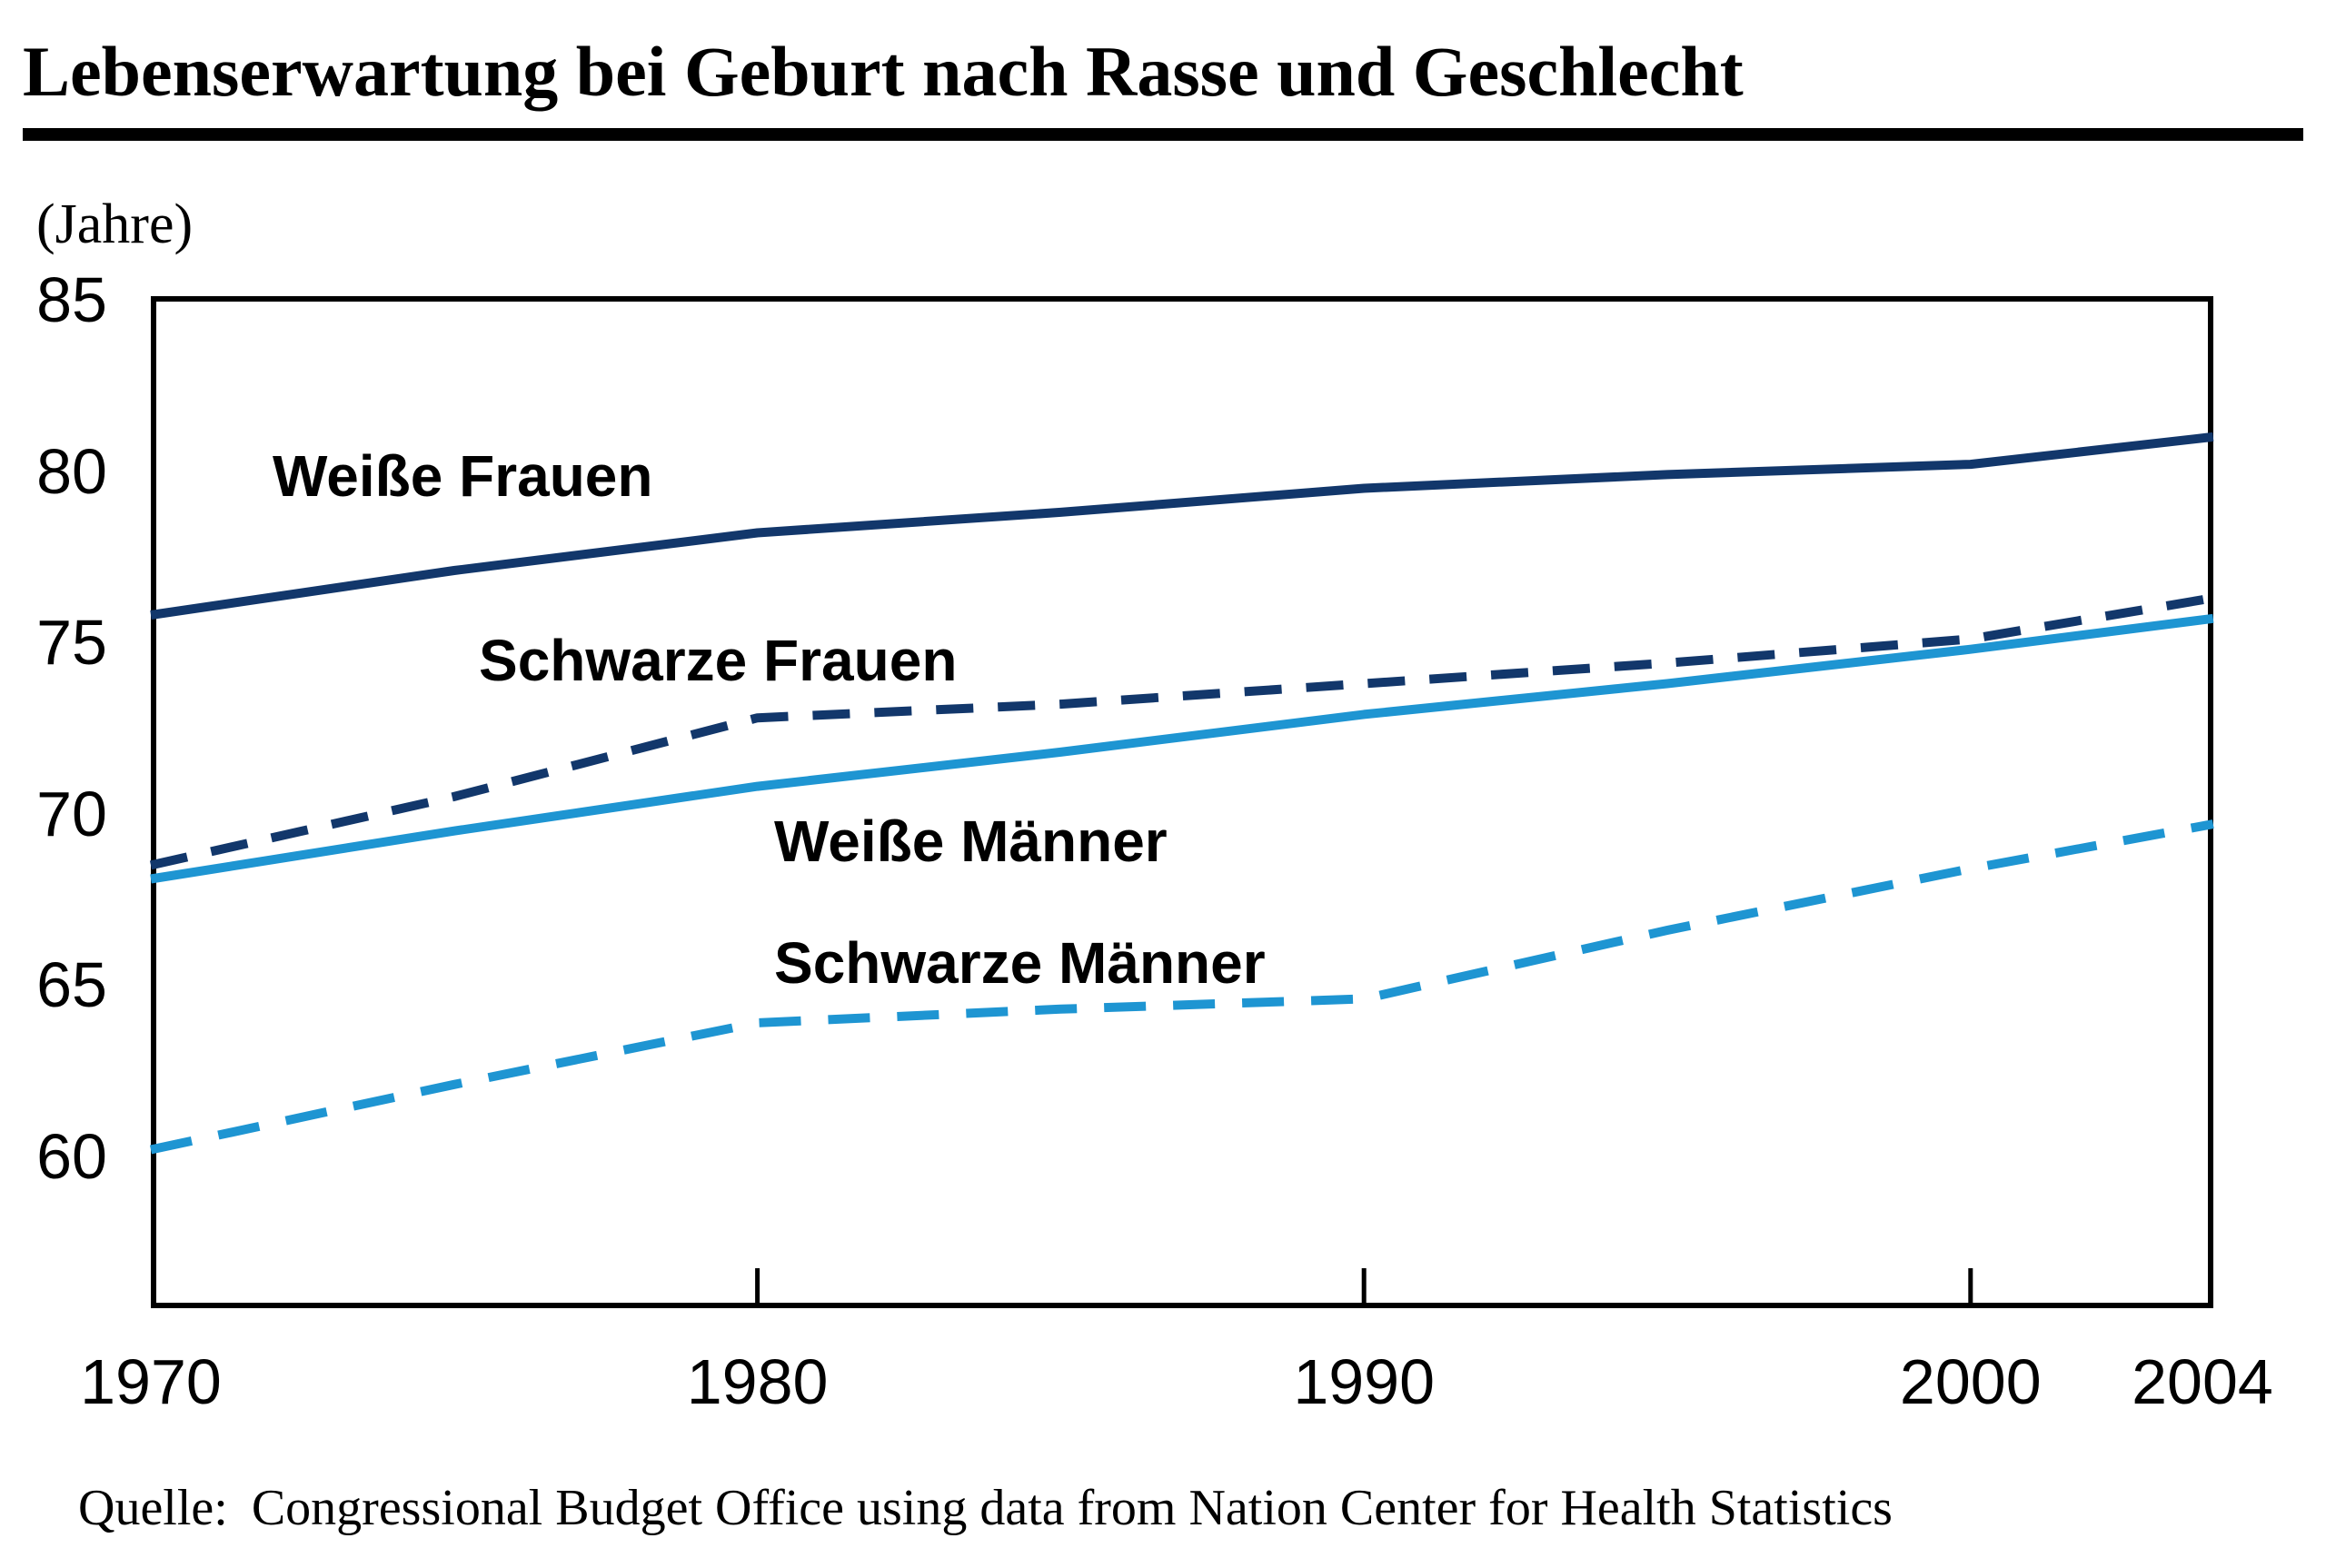 This screenshot has width=2326, height=1568. I want to click on line-wei-e-frauen, so click(1182, 526).